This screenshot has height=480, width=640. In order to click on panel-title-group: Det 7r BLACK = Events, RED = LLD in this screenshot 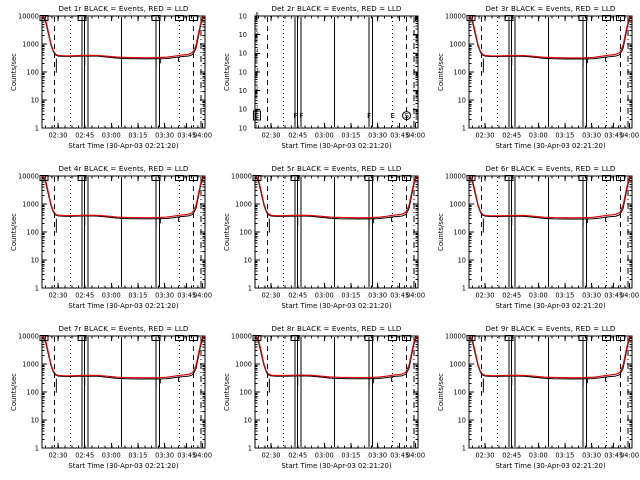, I will do `click(123, 328)`.